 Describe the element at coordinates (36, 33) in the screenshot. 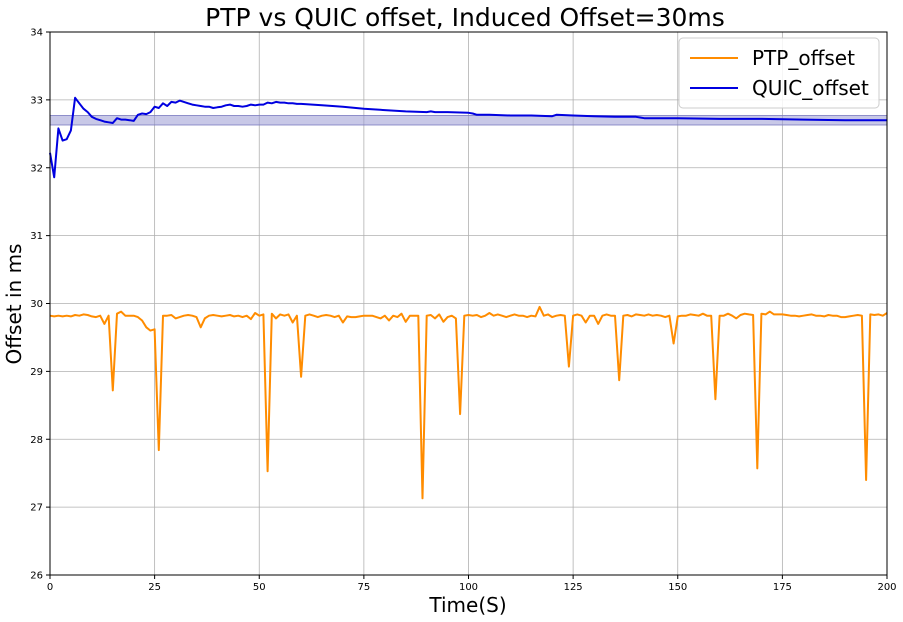

I see `y-tick-label: 34` at that location.